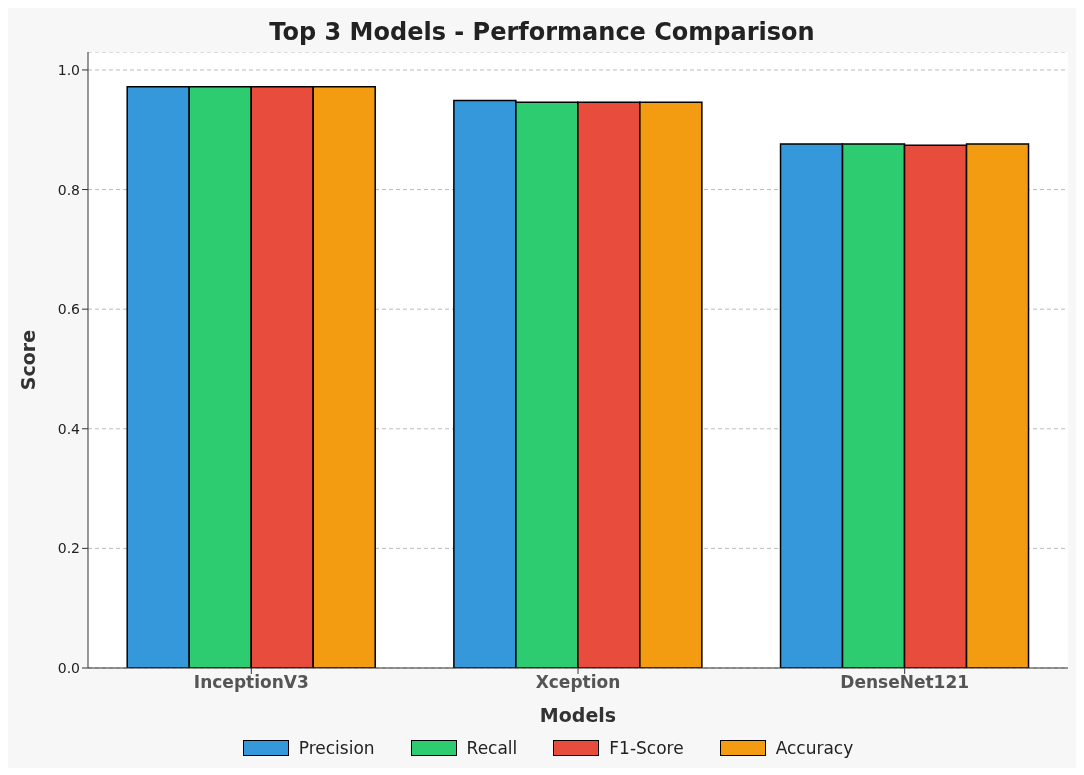 The image size is (1084, 775). Describe the element at coordinates (542, 32) in the screenshot. I see `chart-title: Top 3 Models - Performance Comparison` at that location.